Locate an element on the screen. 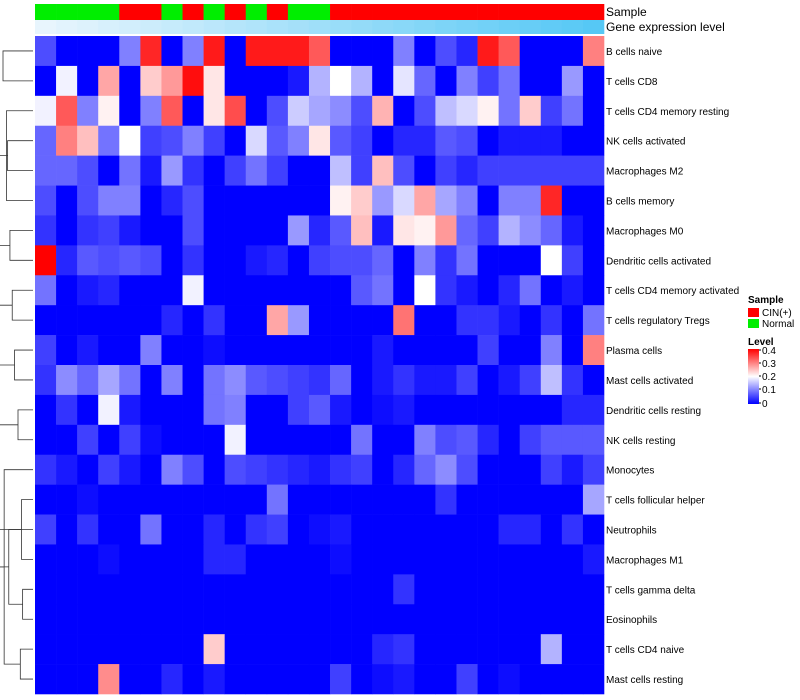 The width and height of the screenshot is (800, 700). legend-level-tick-0.3: 0.3 is located at coordinates (769, 364).